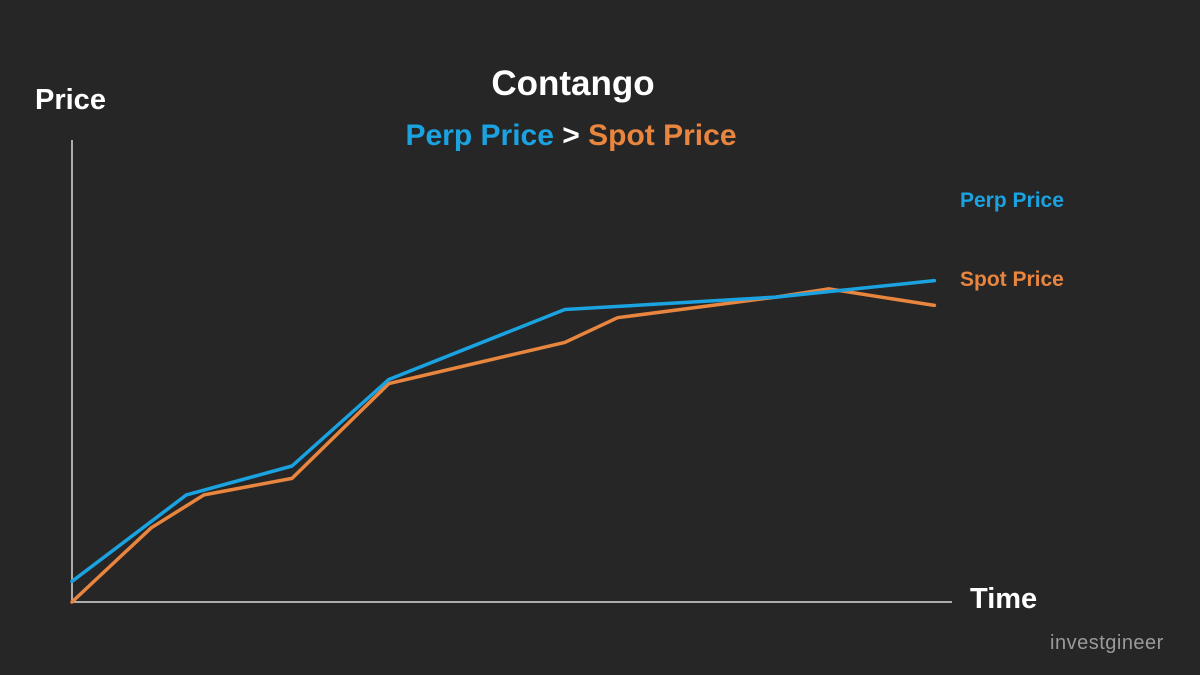  What do you see at coordinates (1012, 200) in the screenshot?
I see `legend-perp-price: Perp Price` at bounding box center [1012, 200].